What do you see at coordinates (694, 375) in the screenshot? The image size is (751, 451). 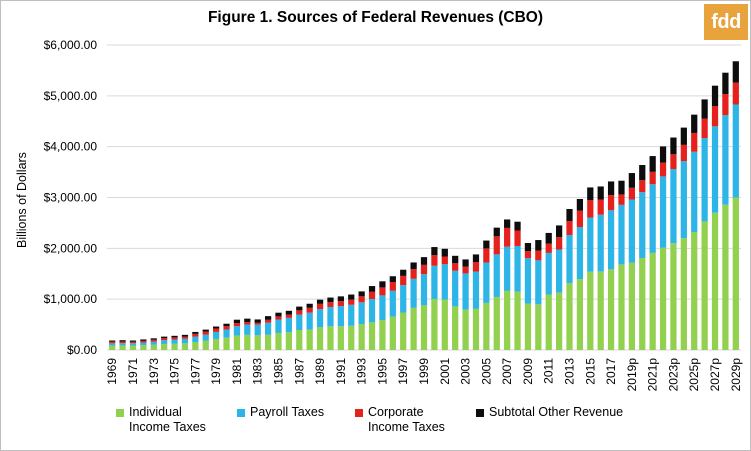 I see `x-tick-label: 2025p` at bounding box center [694, 375].